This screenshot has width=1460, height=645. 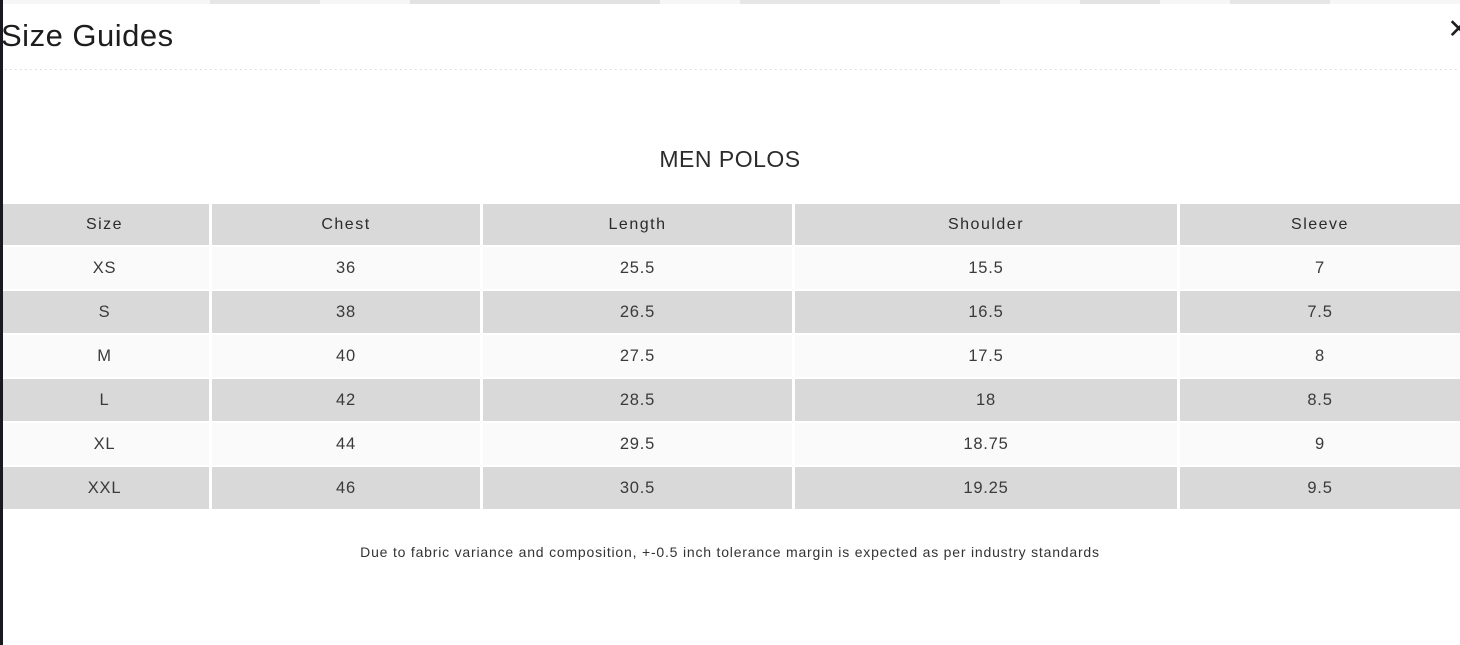 What do you see at coordinates (106, 401) in the screenshot?
I see `table-cell: L` at bounding box center [106, 401].